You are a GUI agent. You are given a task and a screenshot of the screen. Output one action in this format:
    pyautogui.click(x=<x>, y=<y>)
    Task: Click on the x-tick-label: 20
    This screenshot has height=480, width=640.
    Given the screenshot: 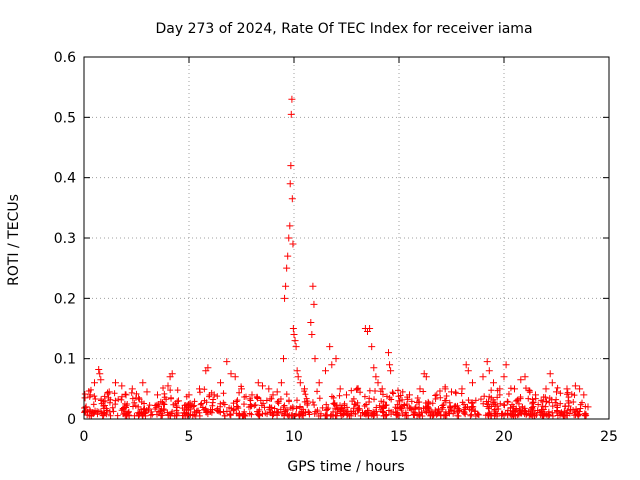 What is the action you would take?
    pyautogui.click(x=504, y=437)
    